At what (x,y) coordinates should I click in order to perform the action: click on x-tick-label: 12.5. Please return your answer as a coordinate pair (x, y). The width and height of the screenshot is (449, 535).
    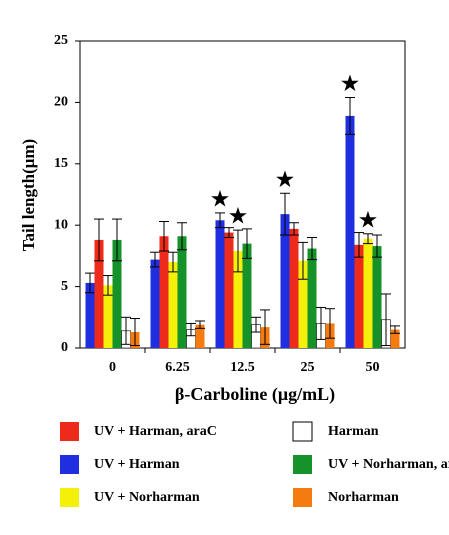
    Looking at the image, I should click on (242, 367).